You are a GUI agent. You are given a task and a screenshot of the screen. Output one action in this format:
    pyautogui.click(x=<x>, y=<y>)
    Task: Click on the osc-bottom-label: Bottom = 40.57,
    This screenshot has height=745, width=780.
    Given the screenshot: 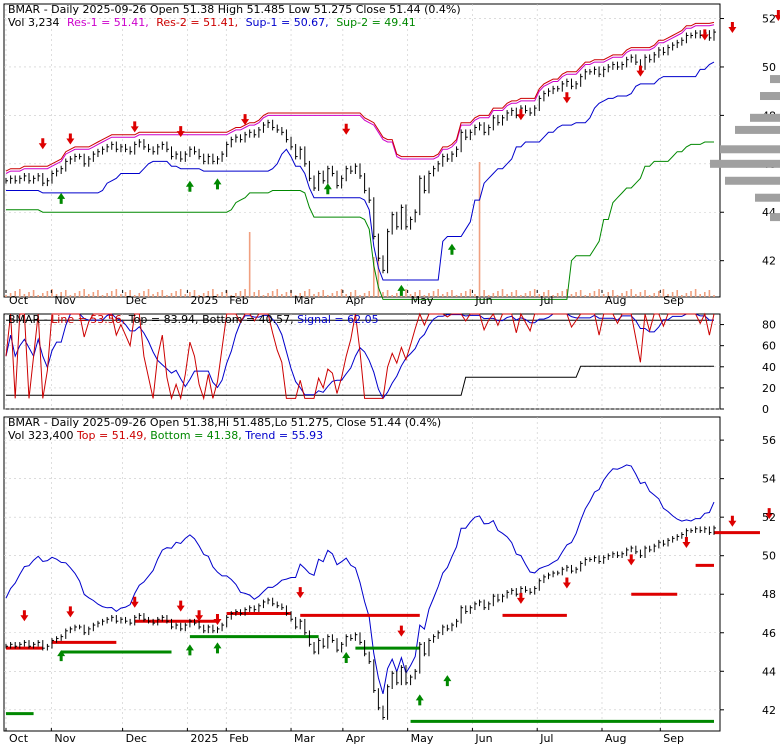 What is the action you would take?
    pyautogui.click(x=248, y=319)
    